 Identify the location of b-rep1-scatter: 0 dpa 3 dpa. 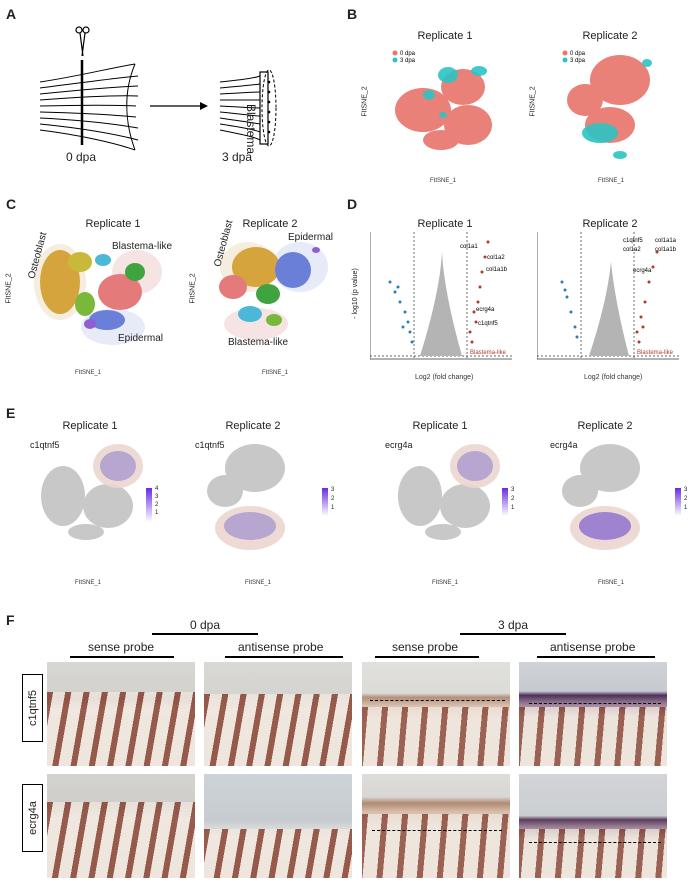
(442, 100).